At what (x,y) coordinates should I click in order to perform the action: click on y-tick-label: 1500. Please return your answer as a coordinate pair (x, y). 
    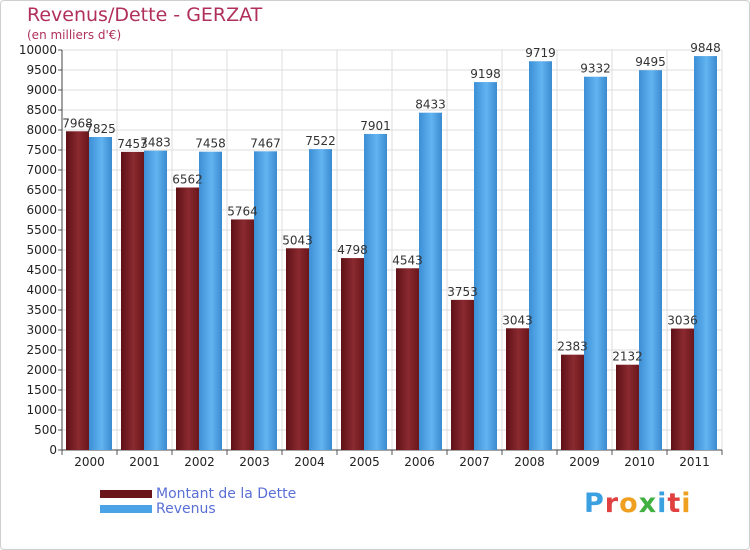
    Looking at the image, I should click on (41, 390).